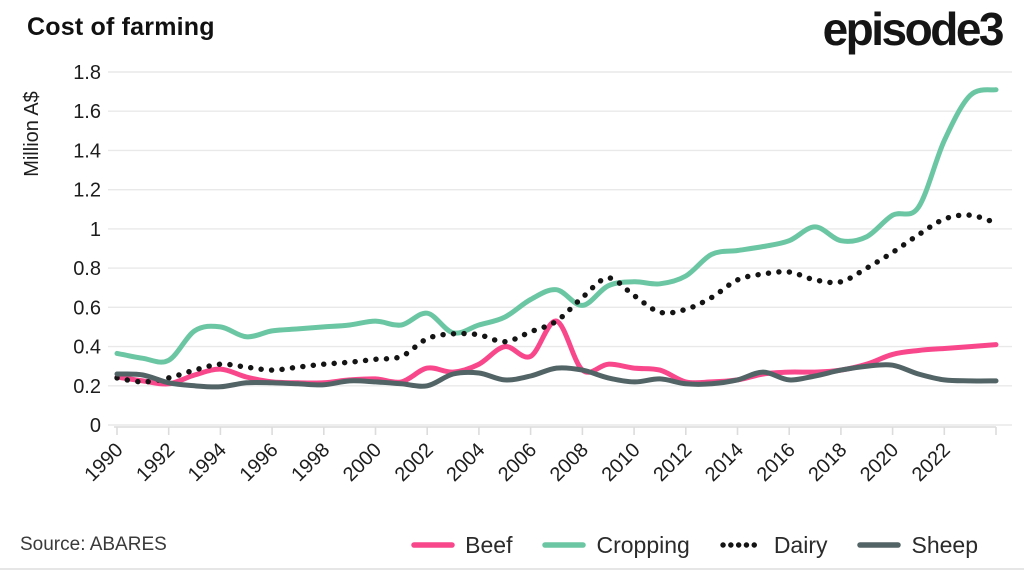 Image resolution: width=1024 pixels, height=570 pixels. I want to click on beef-line, so click(556, 352).